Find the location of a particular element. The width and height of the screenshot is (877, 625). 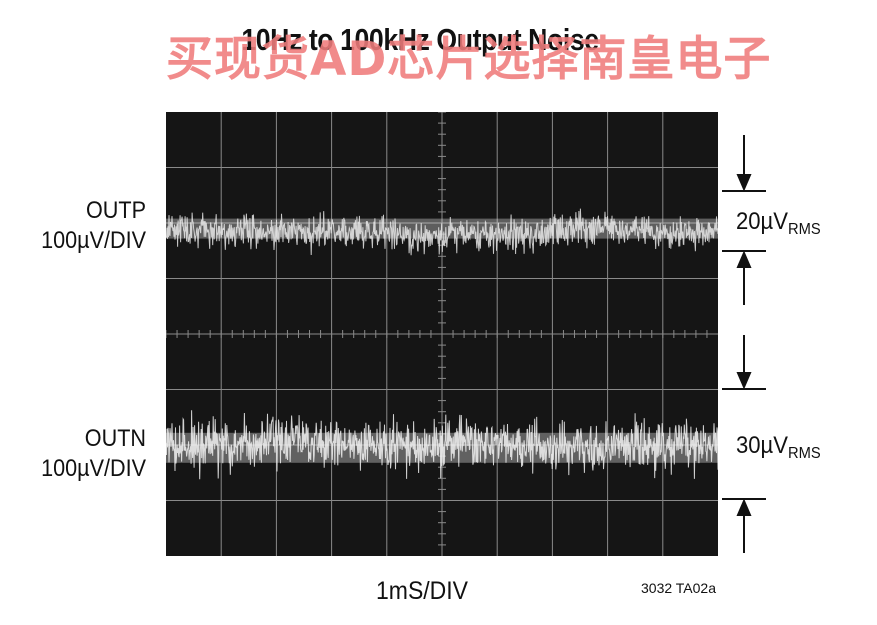

outn-rms-value: 30µVRMS is located at coordinates (778, 447).